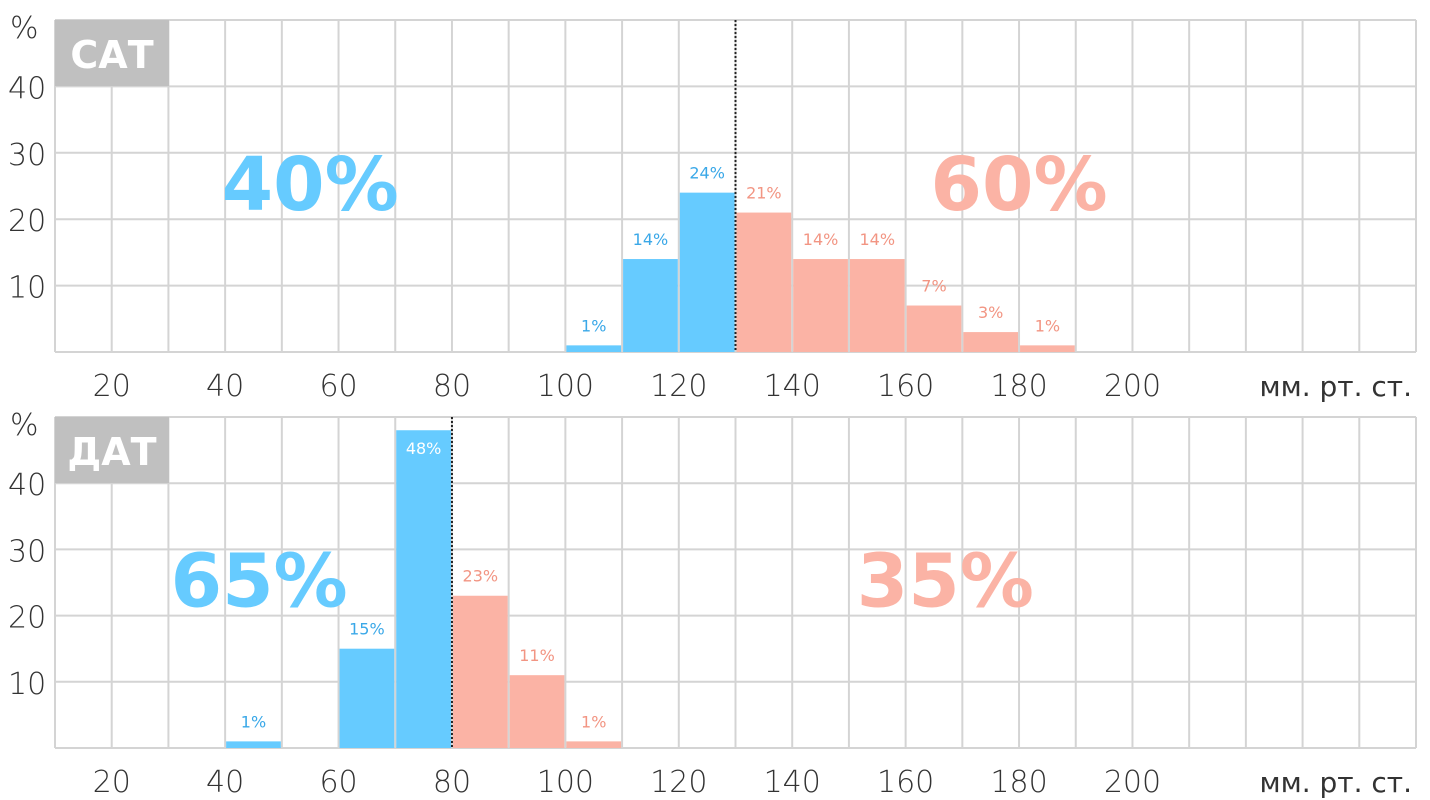 This screenshot has height=800, width=1430. Describe the element at coordinates (764, 193) in the screenshot. I see `bar-value-label: 21%` at that location.